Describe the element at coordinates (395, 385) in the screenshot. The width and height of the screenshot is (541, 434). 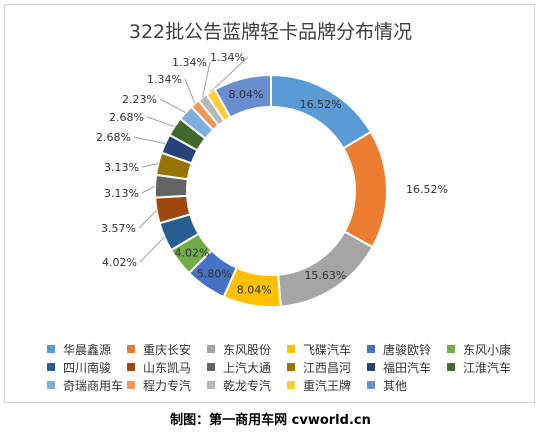
I see `legend-label: 其他` at that location.